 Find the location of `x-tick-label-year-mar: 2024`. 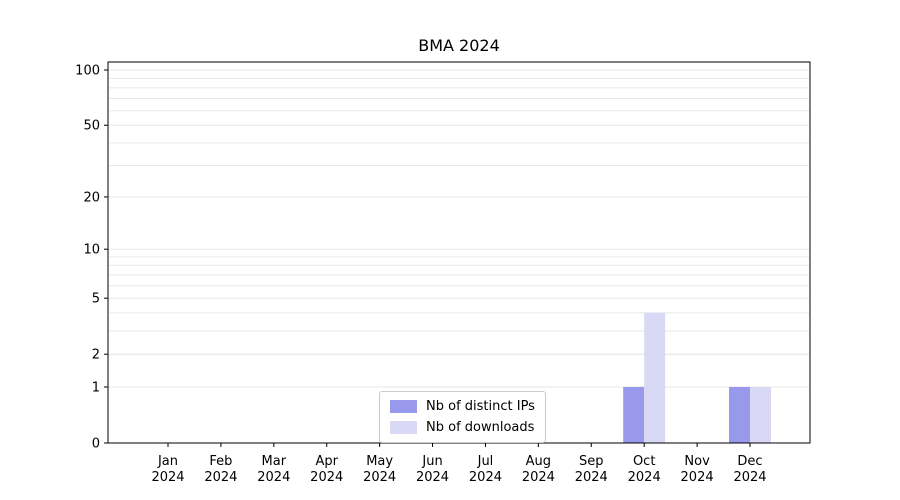

x-tick-label-year-mar: 2024 is located at coordinates (273, 477).